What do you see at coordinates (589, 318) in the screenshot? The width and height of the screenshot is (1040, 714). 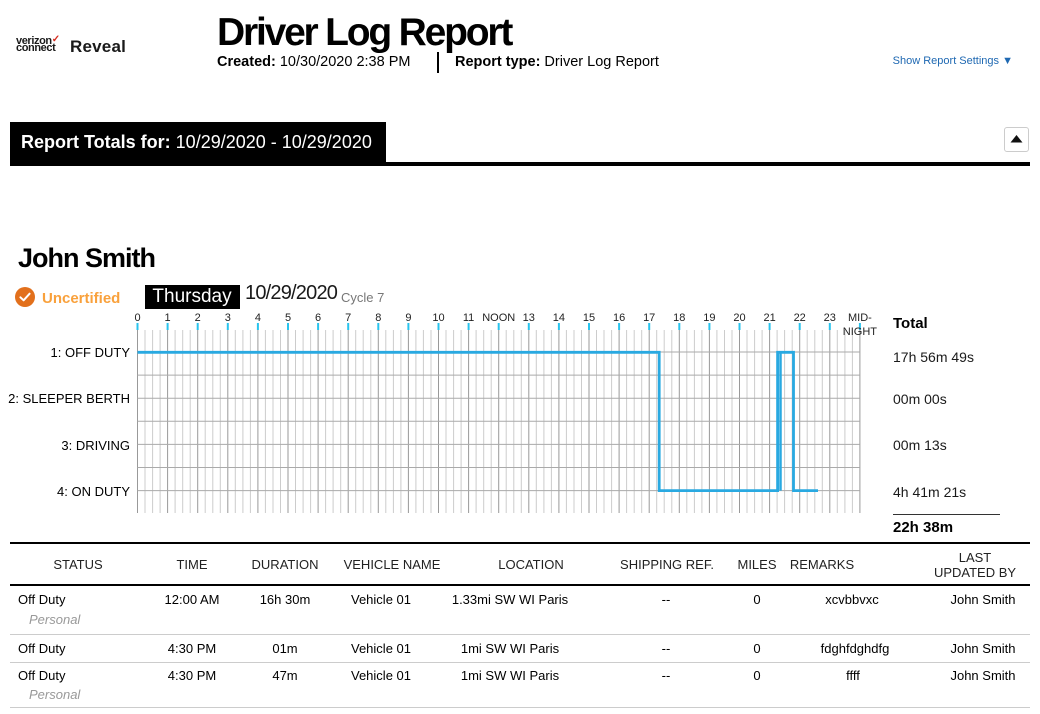 I see `svg-text: 15` at bounding box center [589, 318].